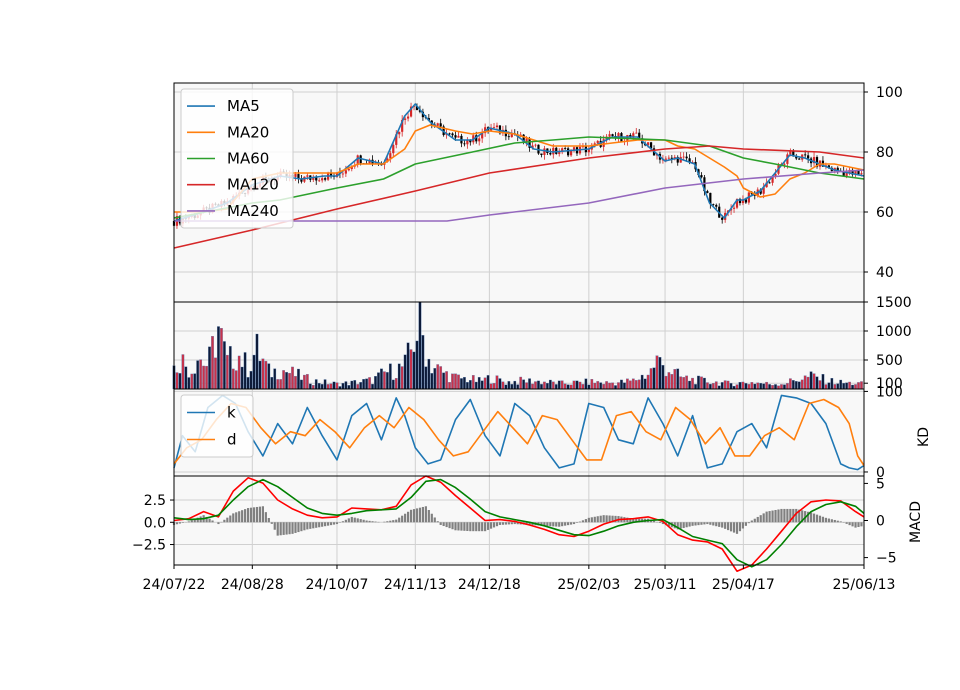  I want to click on series-line-ma20, so click(519, 168).